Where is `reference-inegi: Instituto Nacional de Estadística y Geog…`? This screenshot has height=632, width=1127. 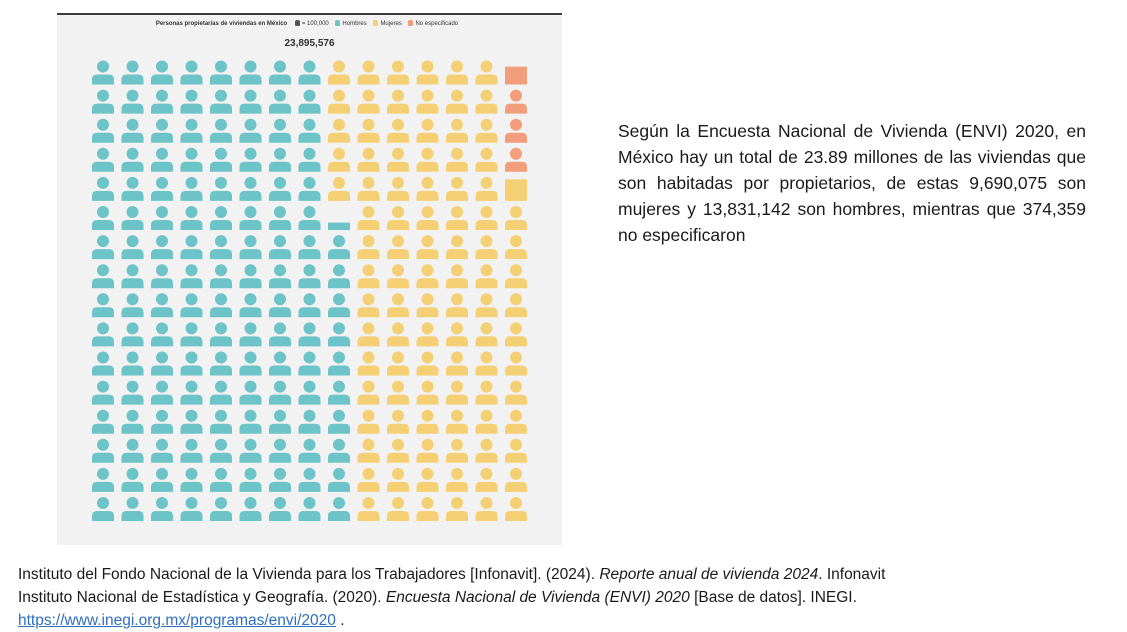
reference-inegi: Instituto Nacional de Estadística y Geog… is located at coordinates (563, 597).